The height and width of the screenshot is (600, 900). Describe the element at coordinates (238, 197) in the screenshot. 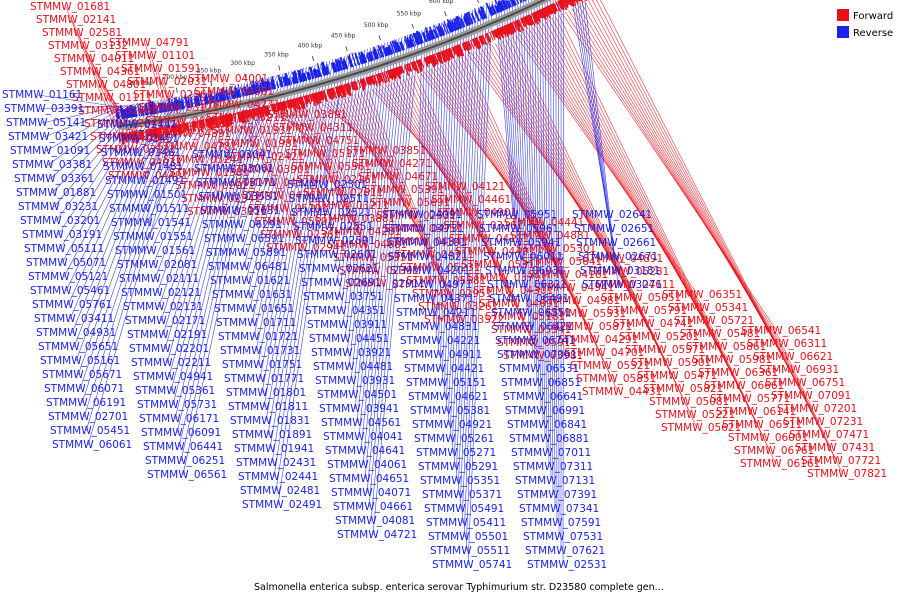

I see `reverse-gene-label: STMMW_03531` at that location.